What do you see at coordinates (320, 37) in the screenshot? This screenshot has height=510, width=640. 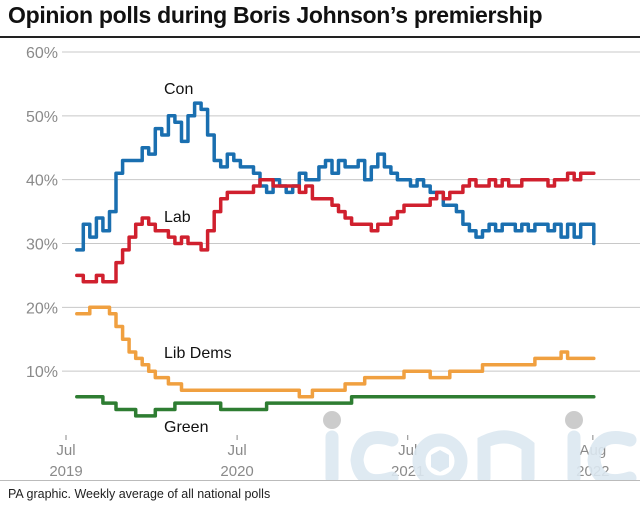 I see `title-rule` at bounding box center [320, 37].